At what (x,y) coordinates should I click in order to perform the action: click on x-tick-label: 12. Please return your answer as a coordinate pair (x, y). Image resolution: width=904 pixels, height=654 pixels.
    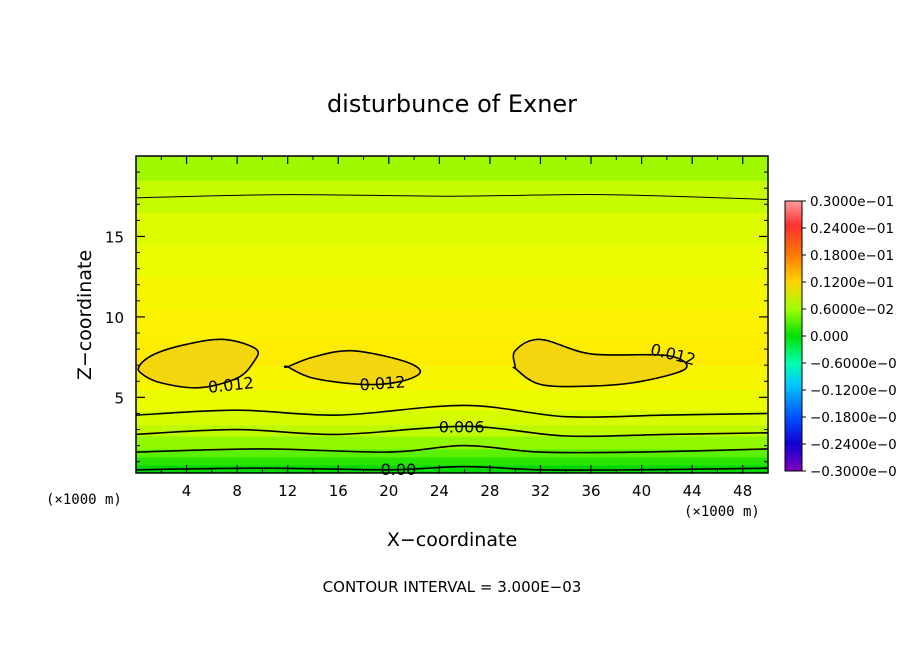
    Looking at the image, I should click on (287, 491).